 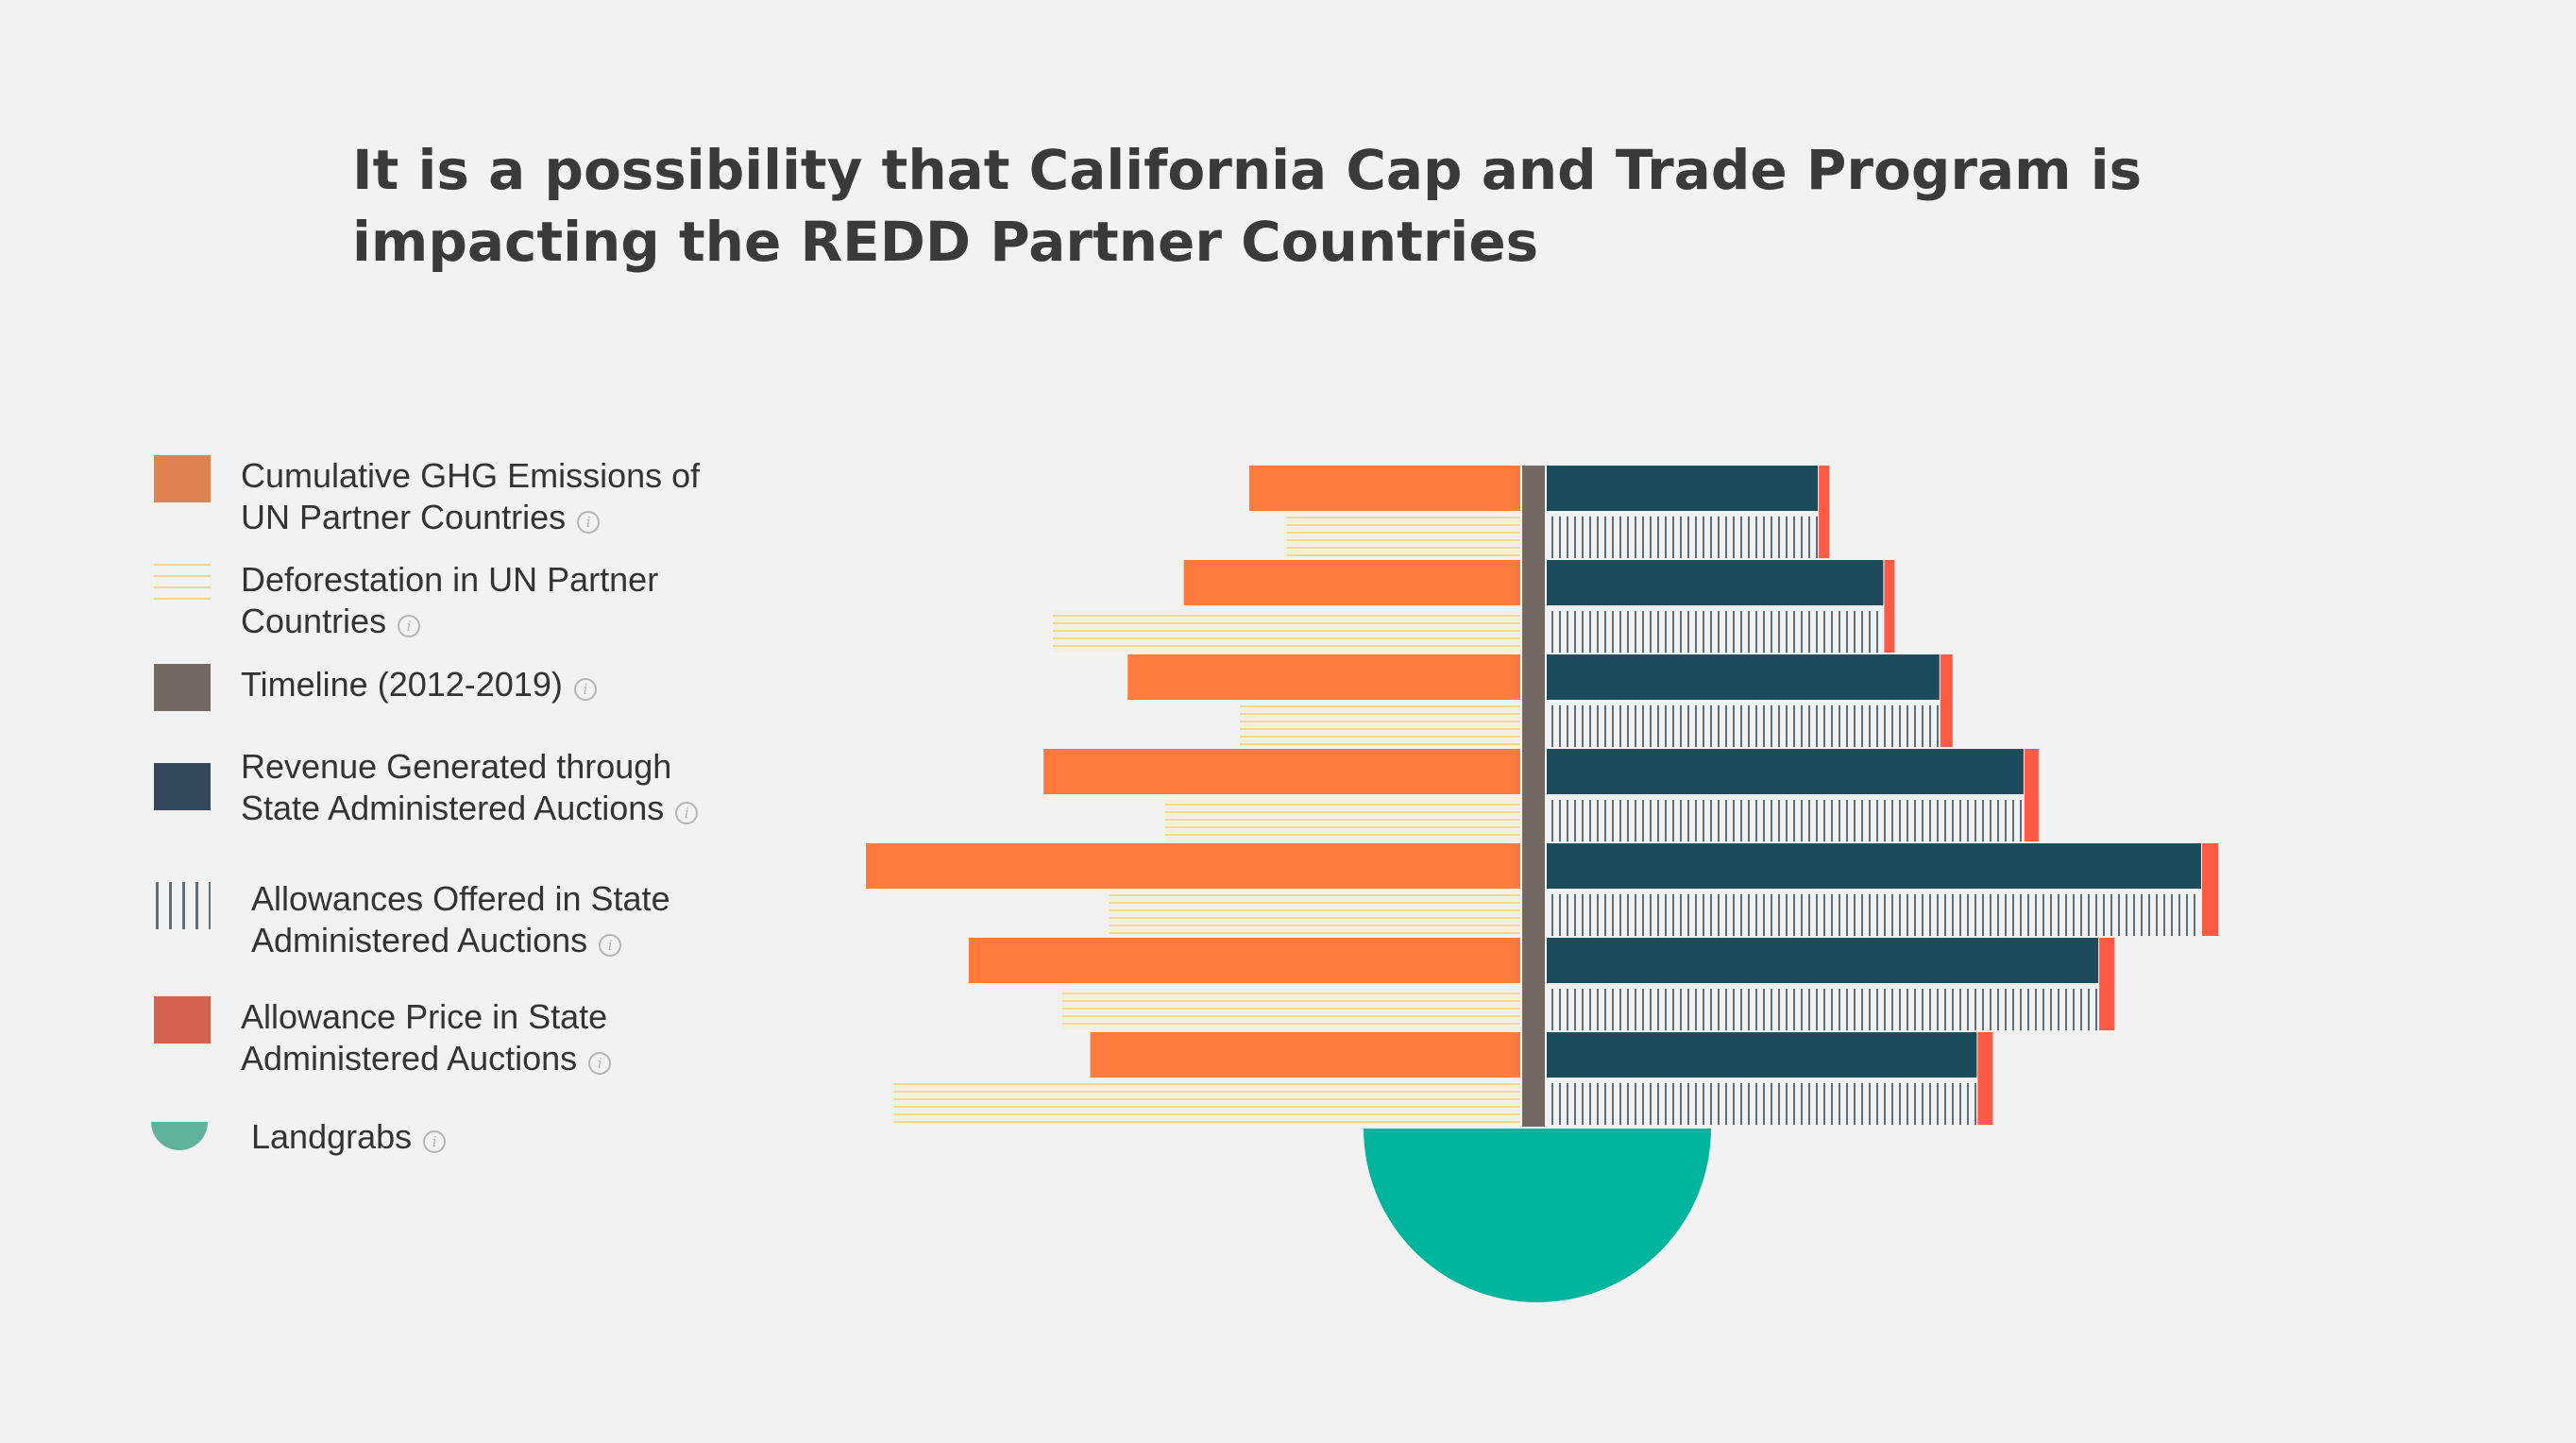 What do you see at coordinates (450, 579) in the screenshot?
I see `legend-label-line: Deforestation in UN Partner` at bounding box center [450, 579].